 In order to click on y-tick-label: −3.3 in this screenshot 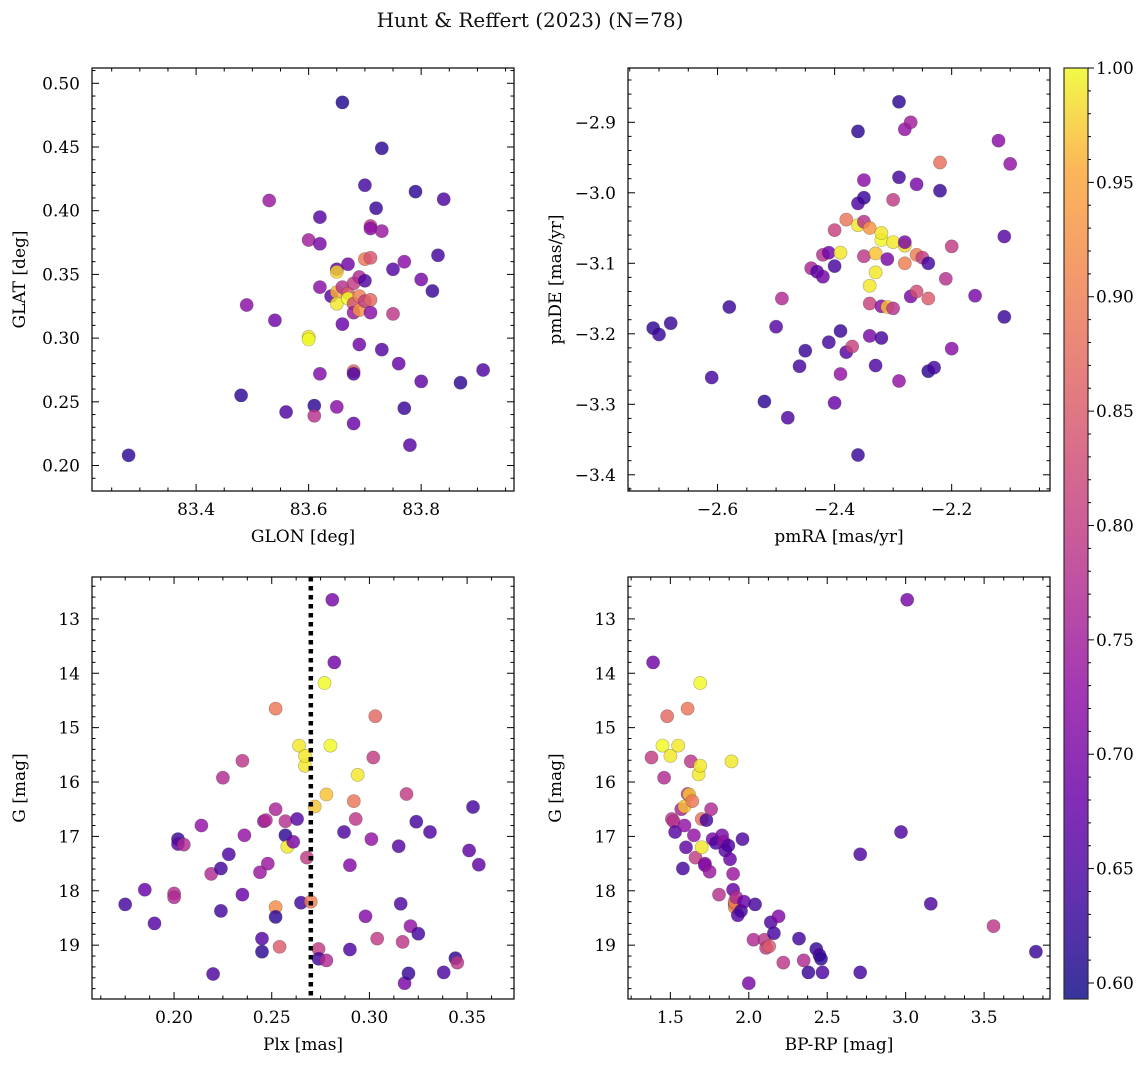, I will do `click(595, 405)`.